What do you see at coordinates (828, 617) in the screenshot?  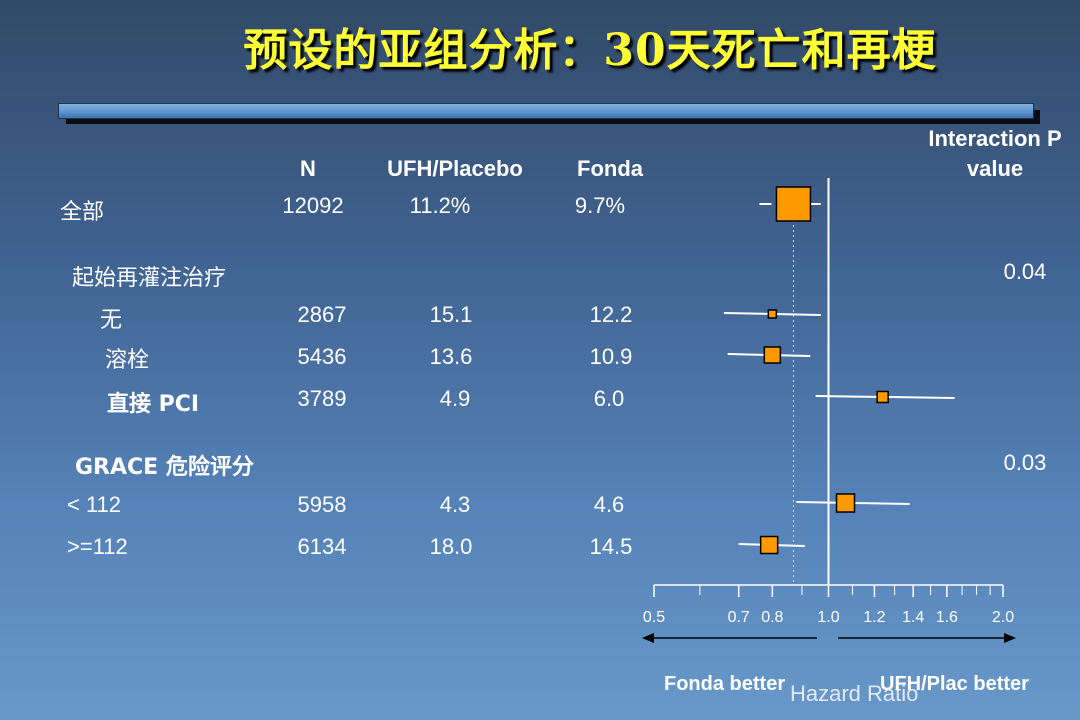 I see `x-tick-label: 1.0` at bounding box center [828, 617].